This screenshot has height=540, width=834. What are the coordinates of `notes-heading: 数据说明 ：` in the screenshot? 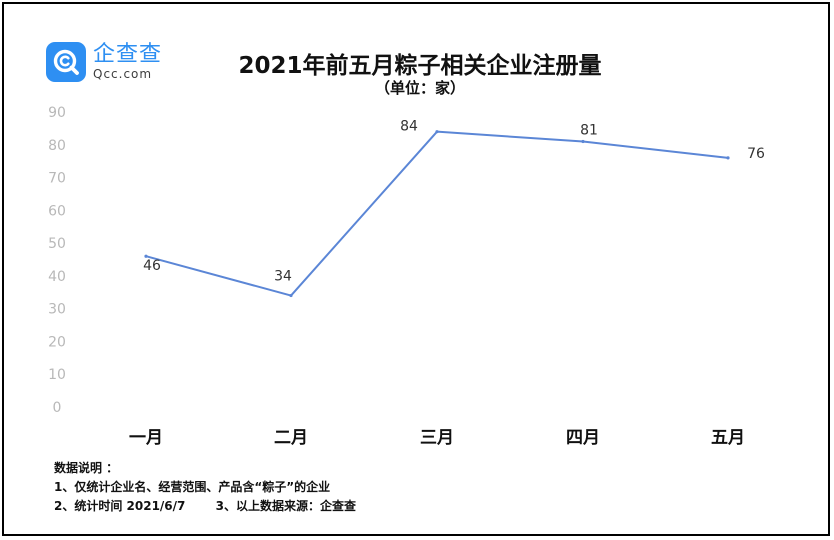 It's located at (86, 468).